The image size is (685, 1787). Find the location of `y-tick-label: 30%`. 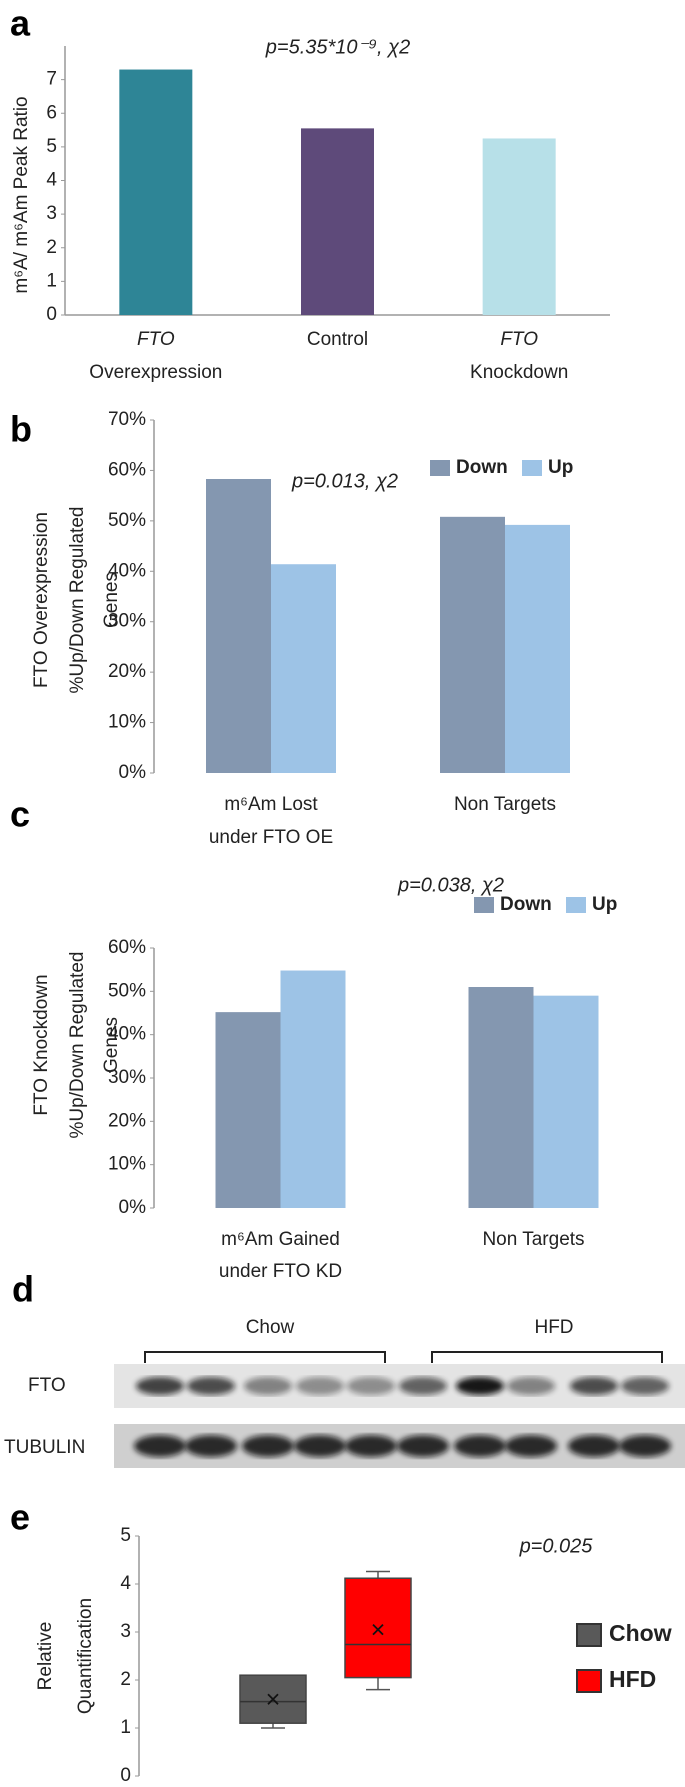

y-tick-label: 30% is located at coordinates (127, 1077).